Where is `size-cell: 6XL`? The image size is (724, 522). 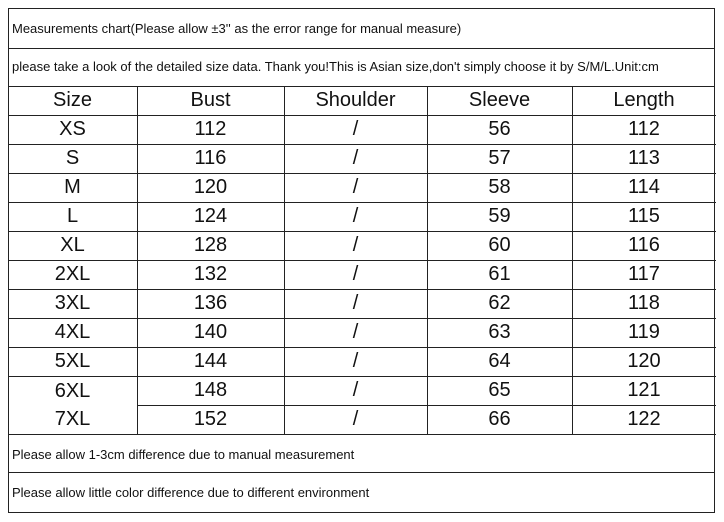 size-cell: 6XL is located at coordinates (73, 391).